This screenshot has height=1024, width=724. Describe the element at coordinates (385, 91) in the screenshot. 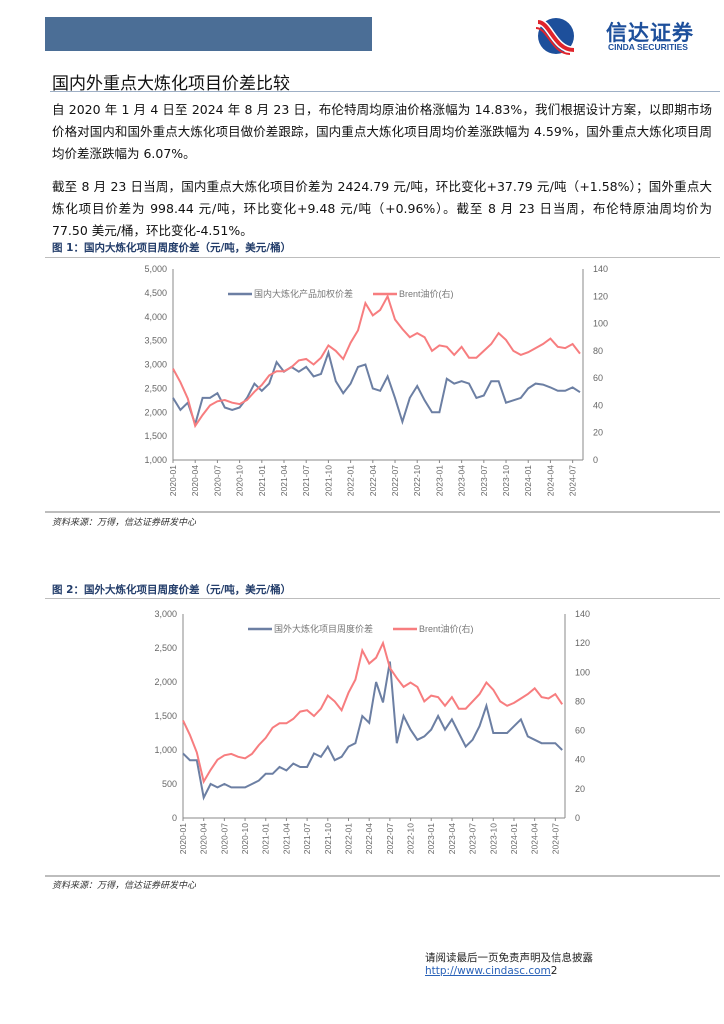

I see `title-divider` at that location.